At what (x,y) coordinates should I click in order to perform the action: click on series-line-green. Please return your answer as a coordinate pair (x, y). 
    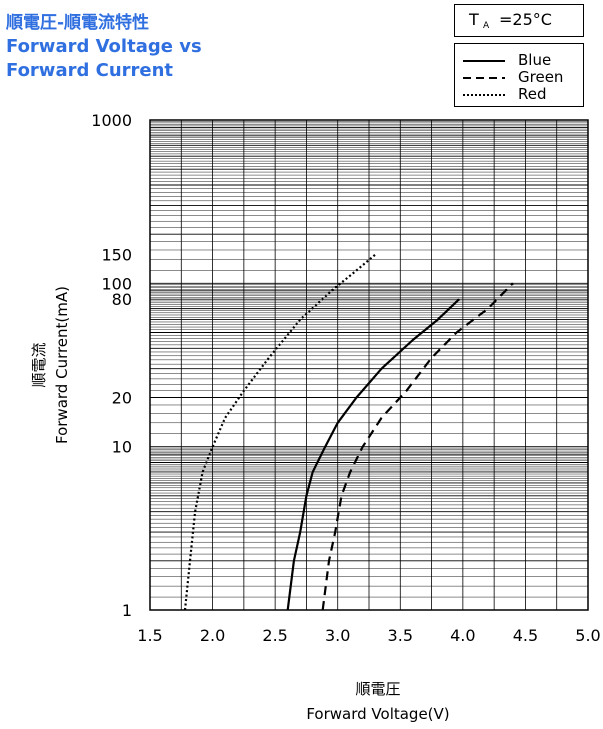
    Looking at the image, I should click on (417, 446).